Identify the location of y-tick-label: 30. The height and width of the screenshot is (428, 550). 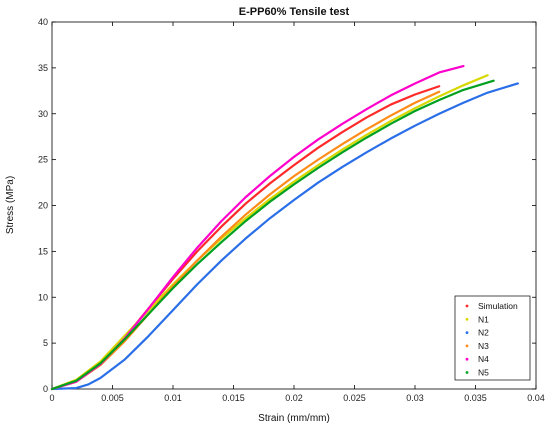
(43, 114).